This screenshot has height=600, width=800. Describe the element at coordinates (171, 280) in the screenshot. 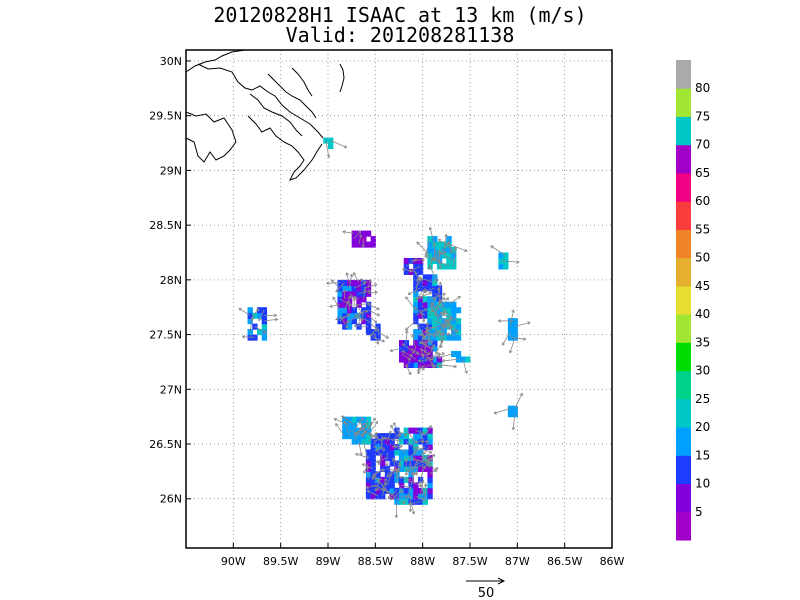

I see `y-tick-label: 28N` at that location.